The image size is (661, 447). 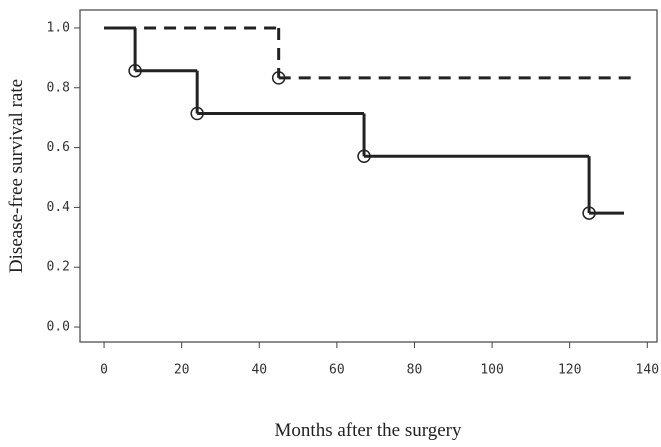 I want to click on x-tick-label: 40, so click(x=259, y=370).